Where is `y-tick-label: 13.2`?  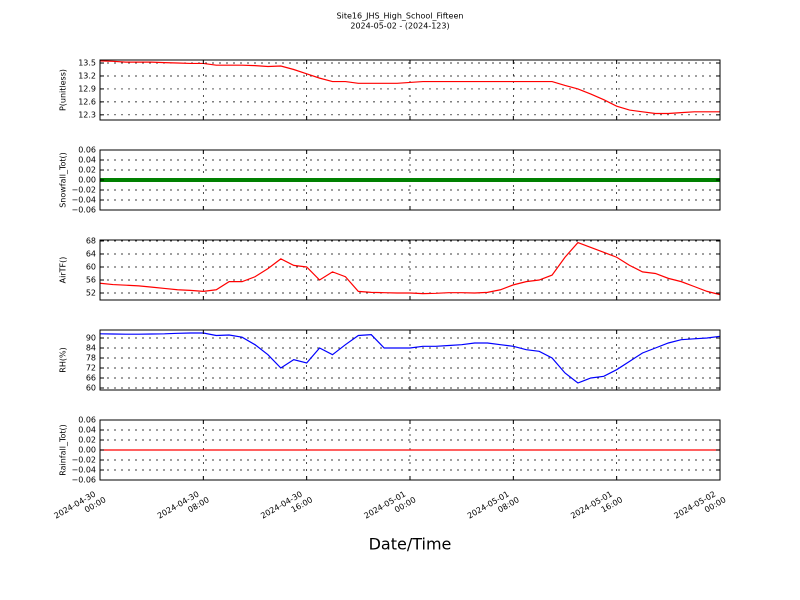
y-tick-label: 13.2 is located at coordinates (87, 75).